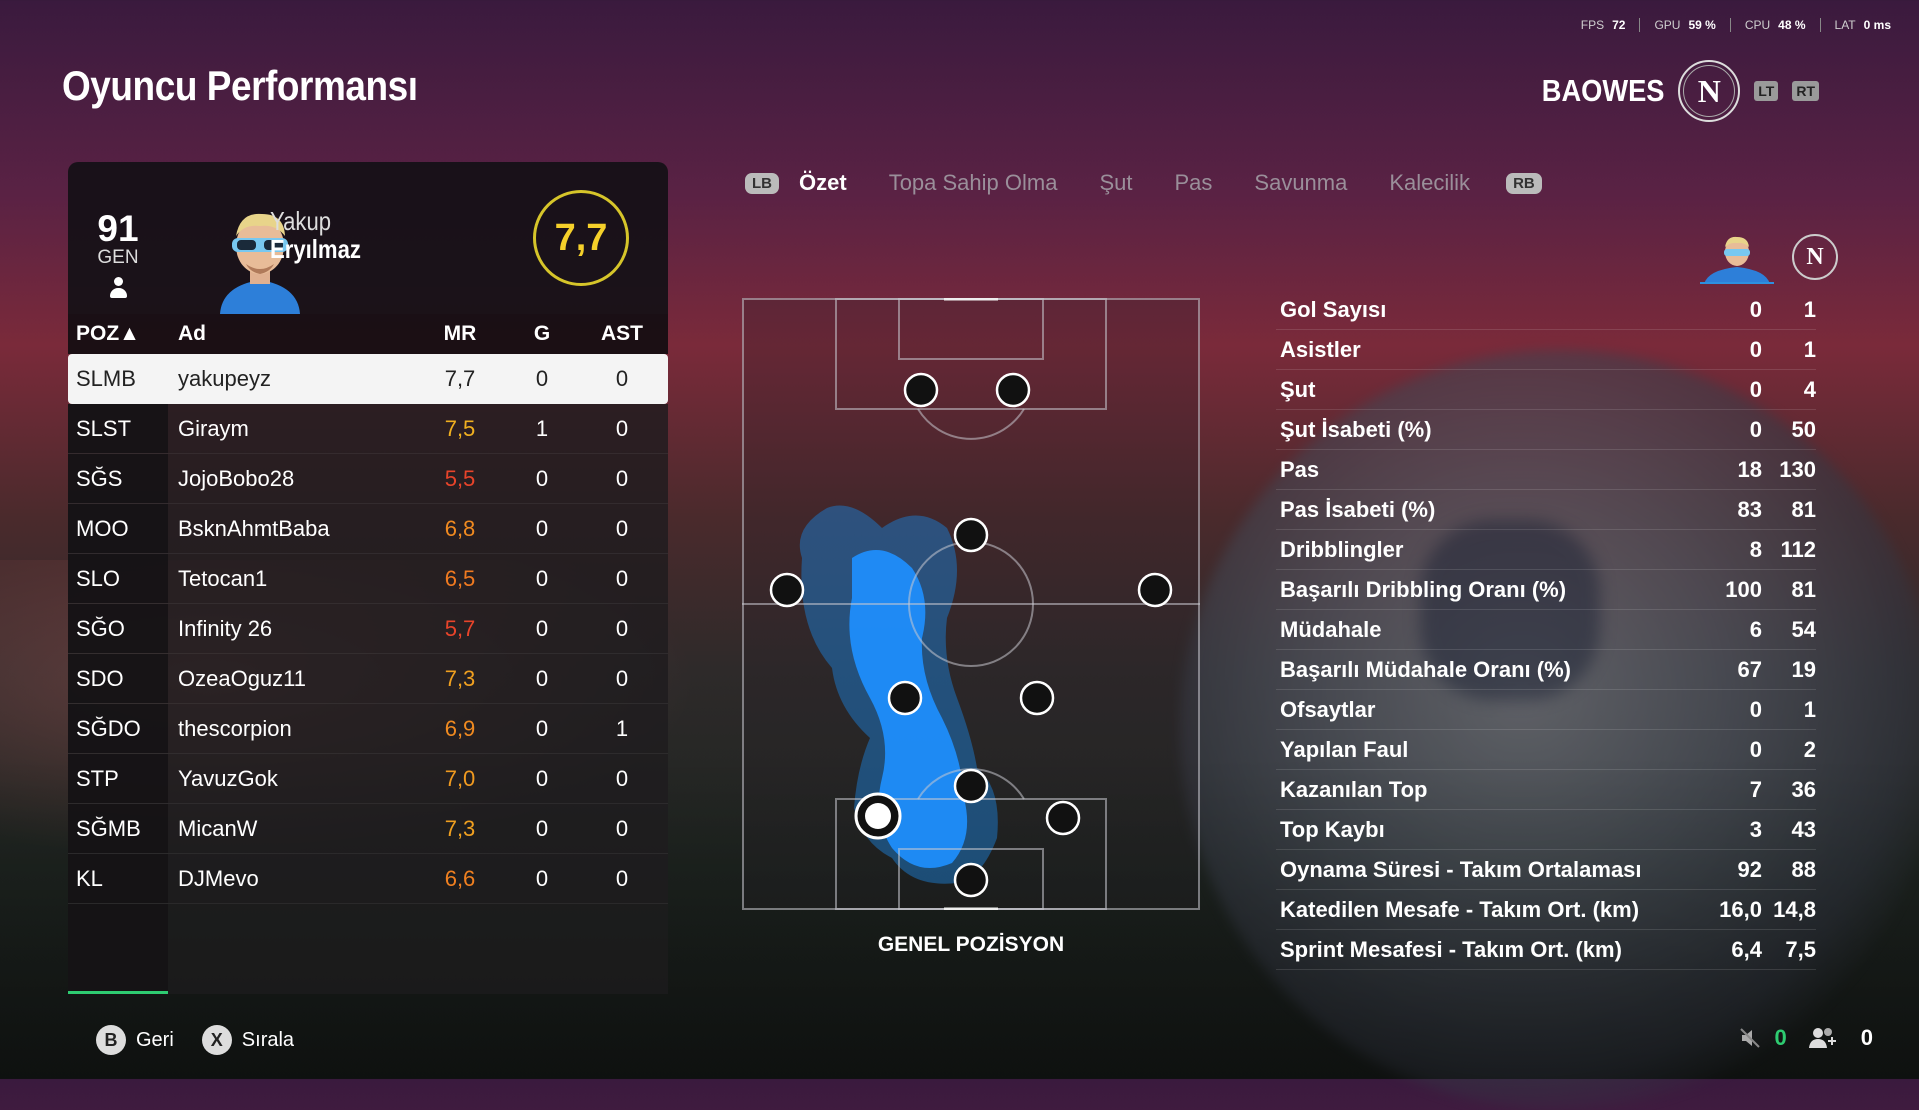 This screenshot has width=1919, height=1110. What do you see at coordinates (368, 679) in the screenshot?
I see `table-row: SDO OzeaOguz11 7,3 0 0` at bounding box center [368, 679].